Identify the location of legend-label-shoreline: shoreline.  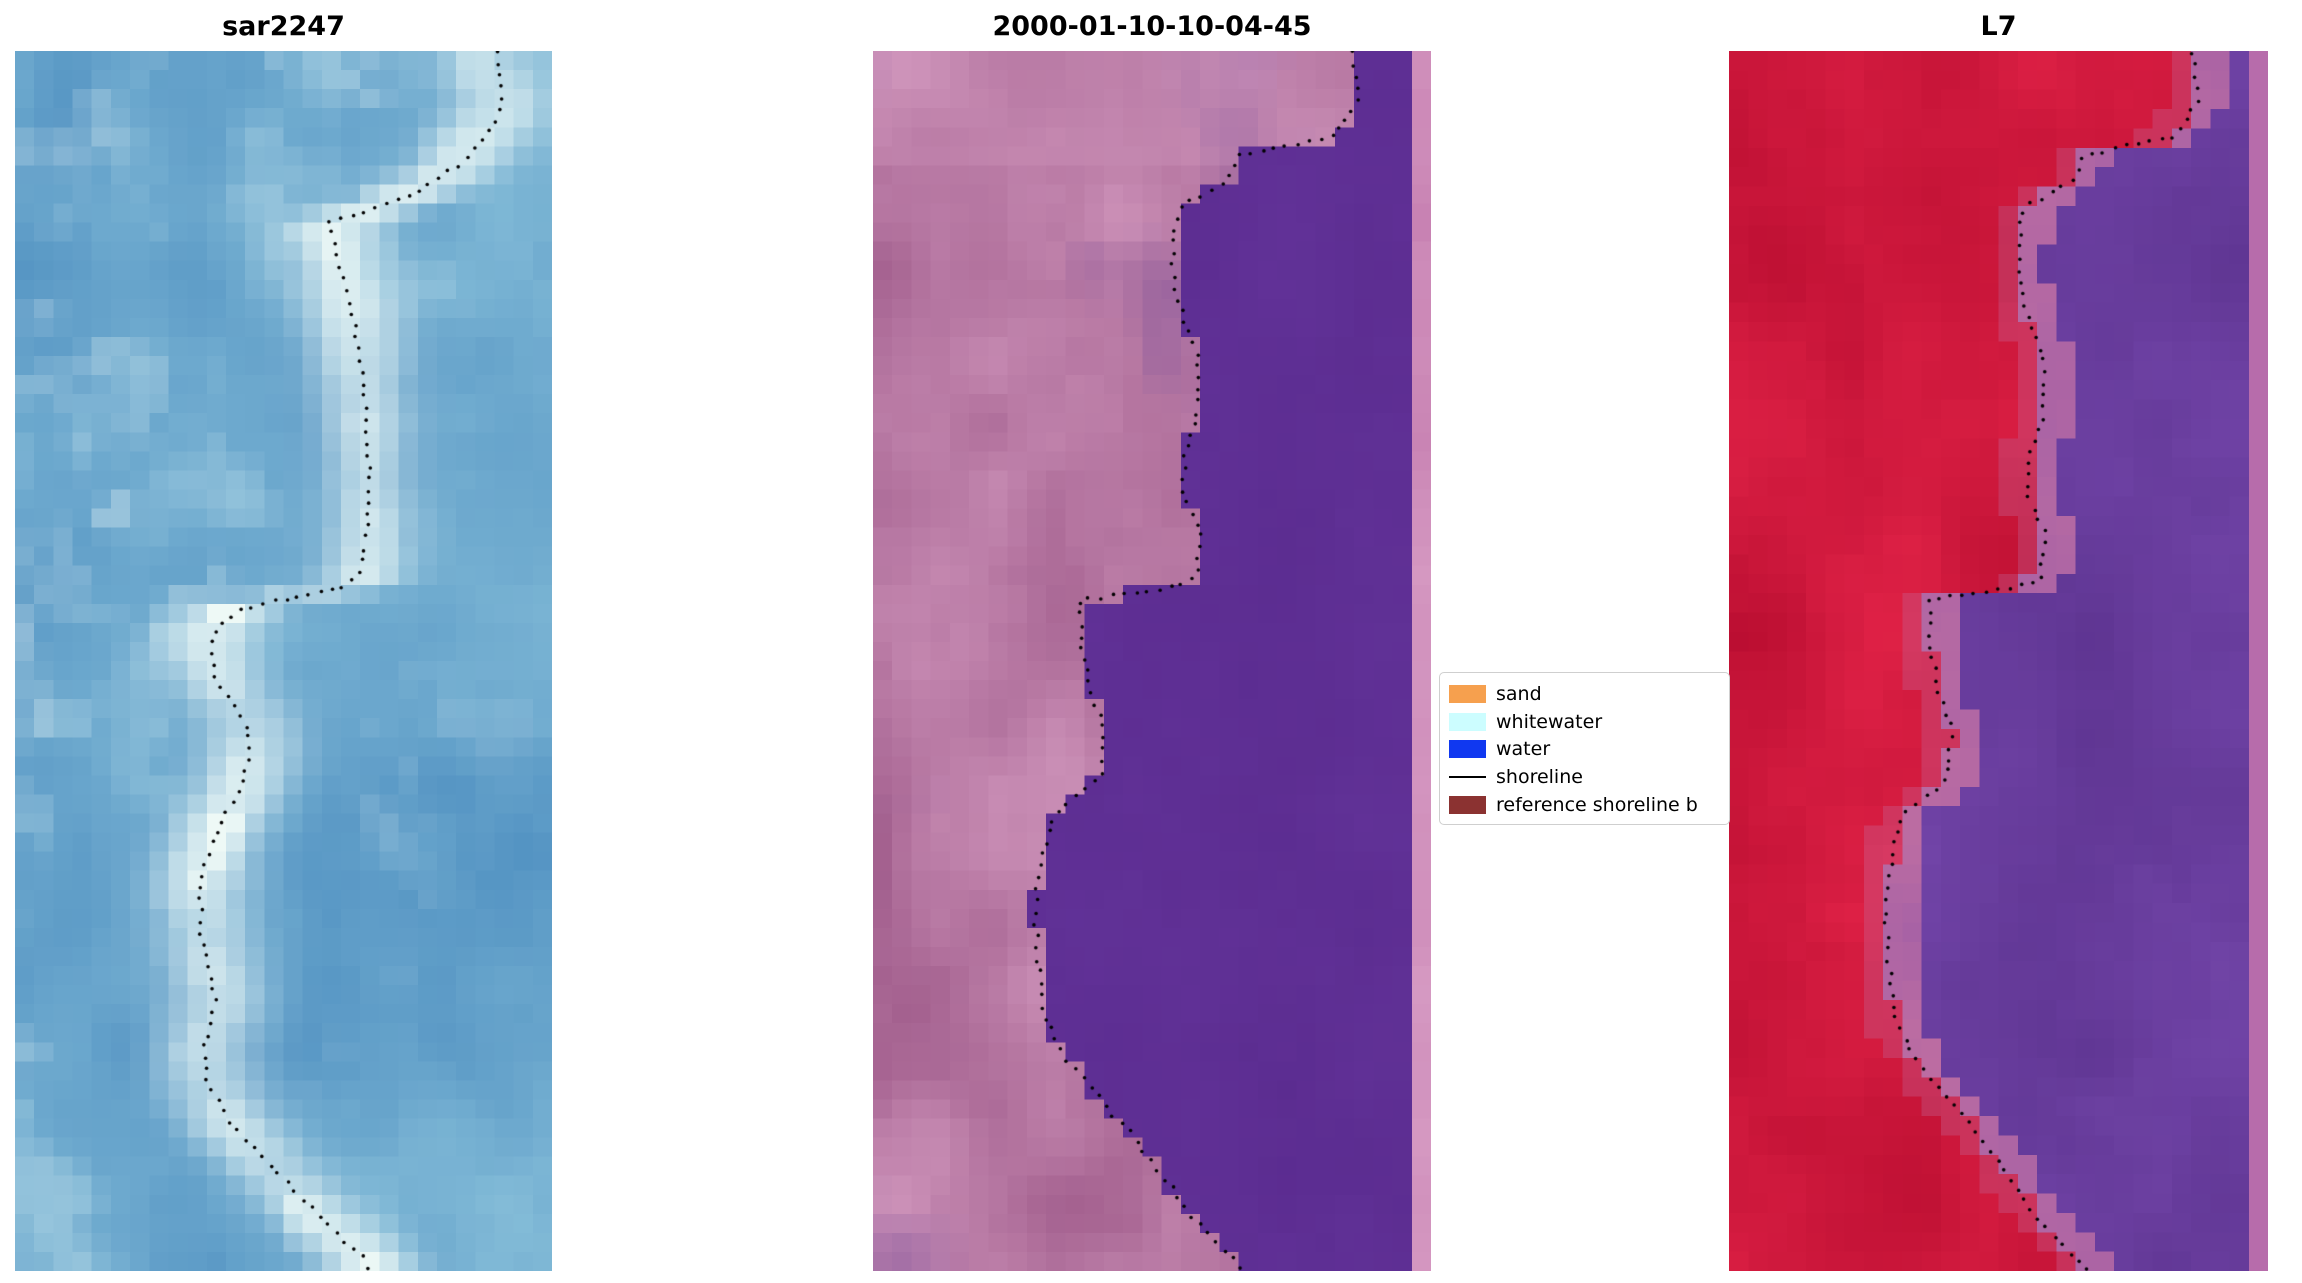
(1539, 777).